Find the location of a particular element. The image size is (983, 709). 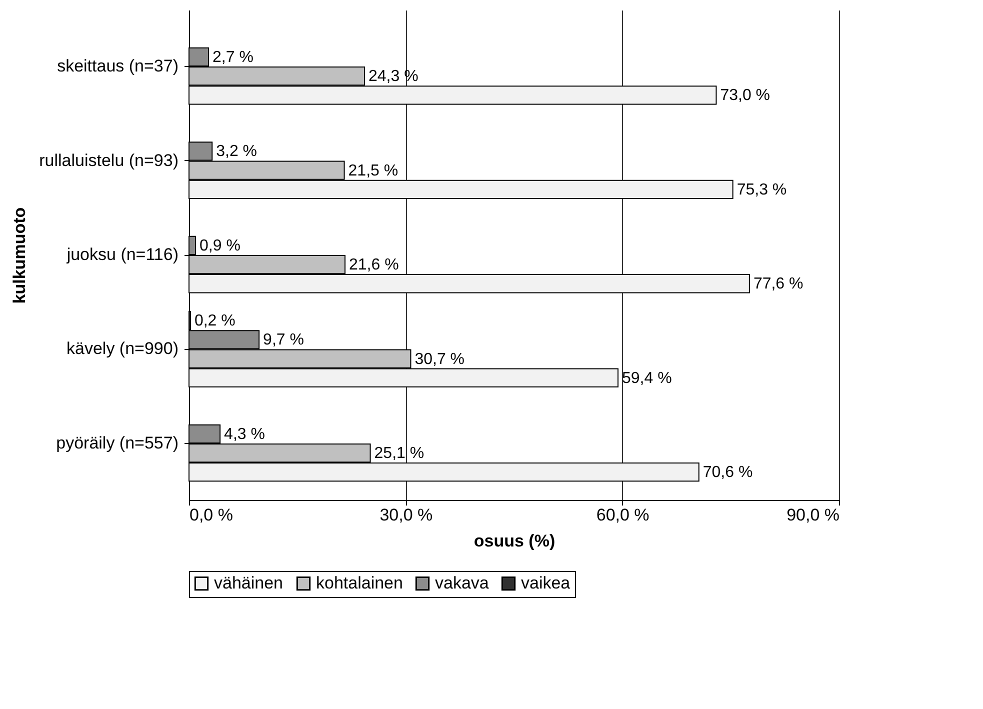

x-axis-title: osuus (%) is located at coordinates (515, 541).